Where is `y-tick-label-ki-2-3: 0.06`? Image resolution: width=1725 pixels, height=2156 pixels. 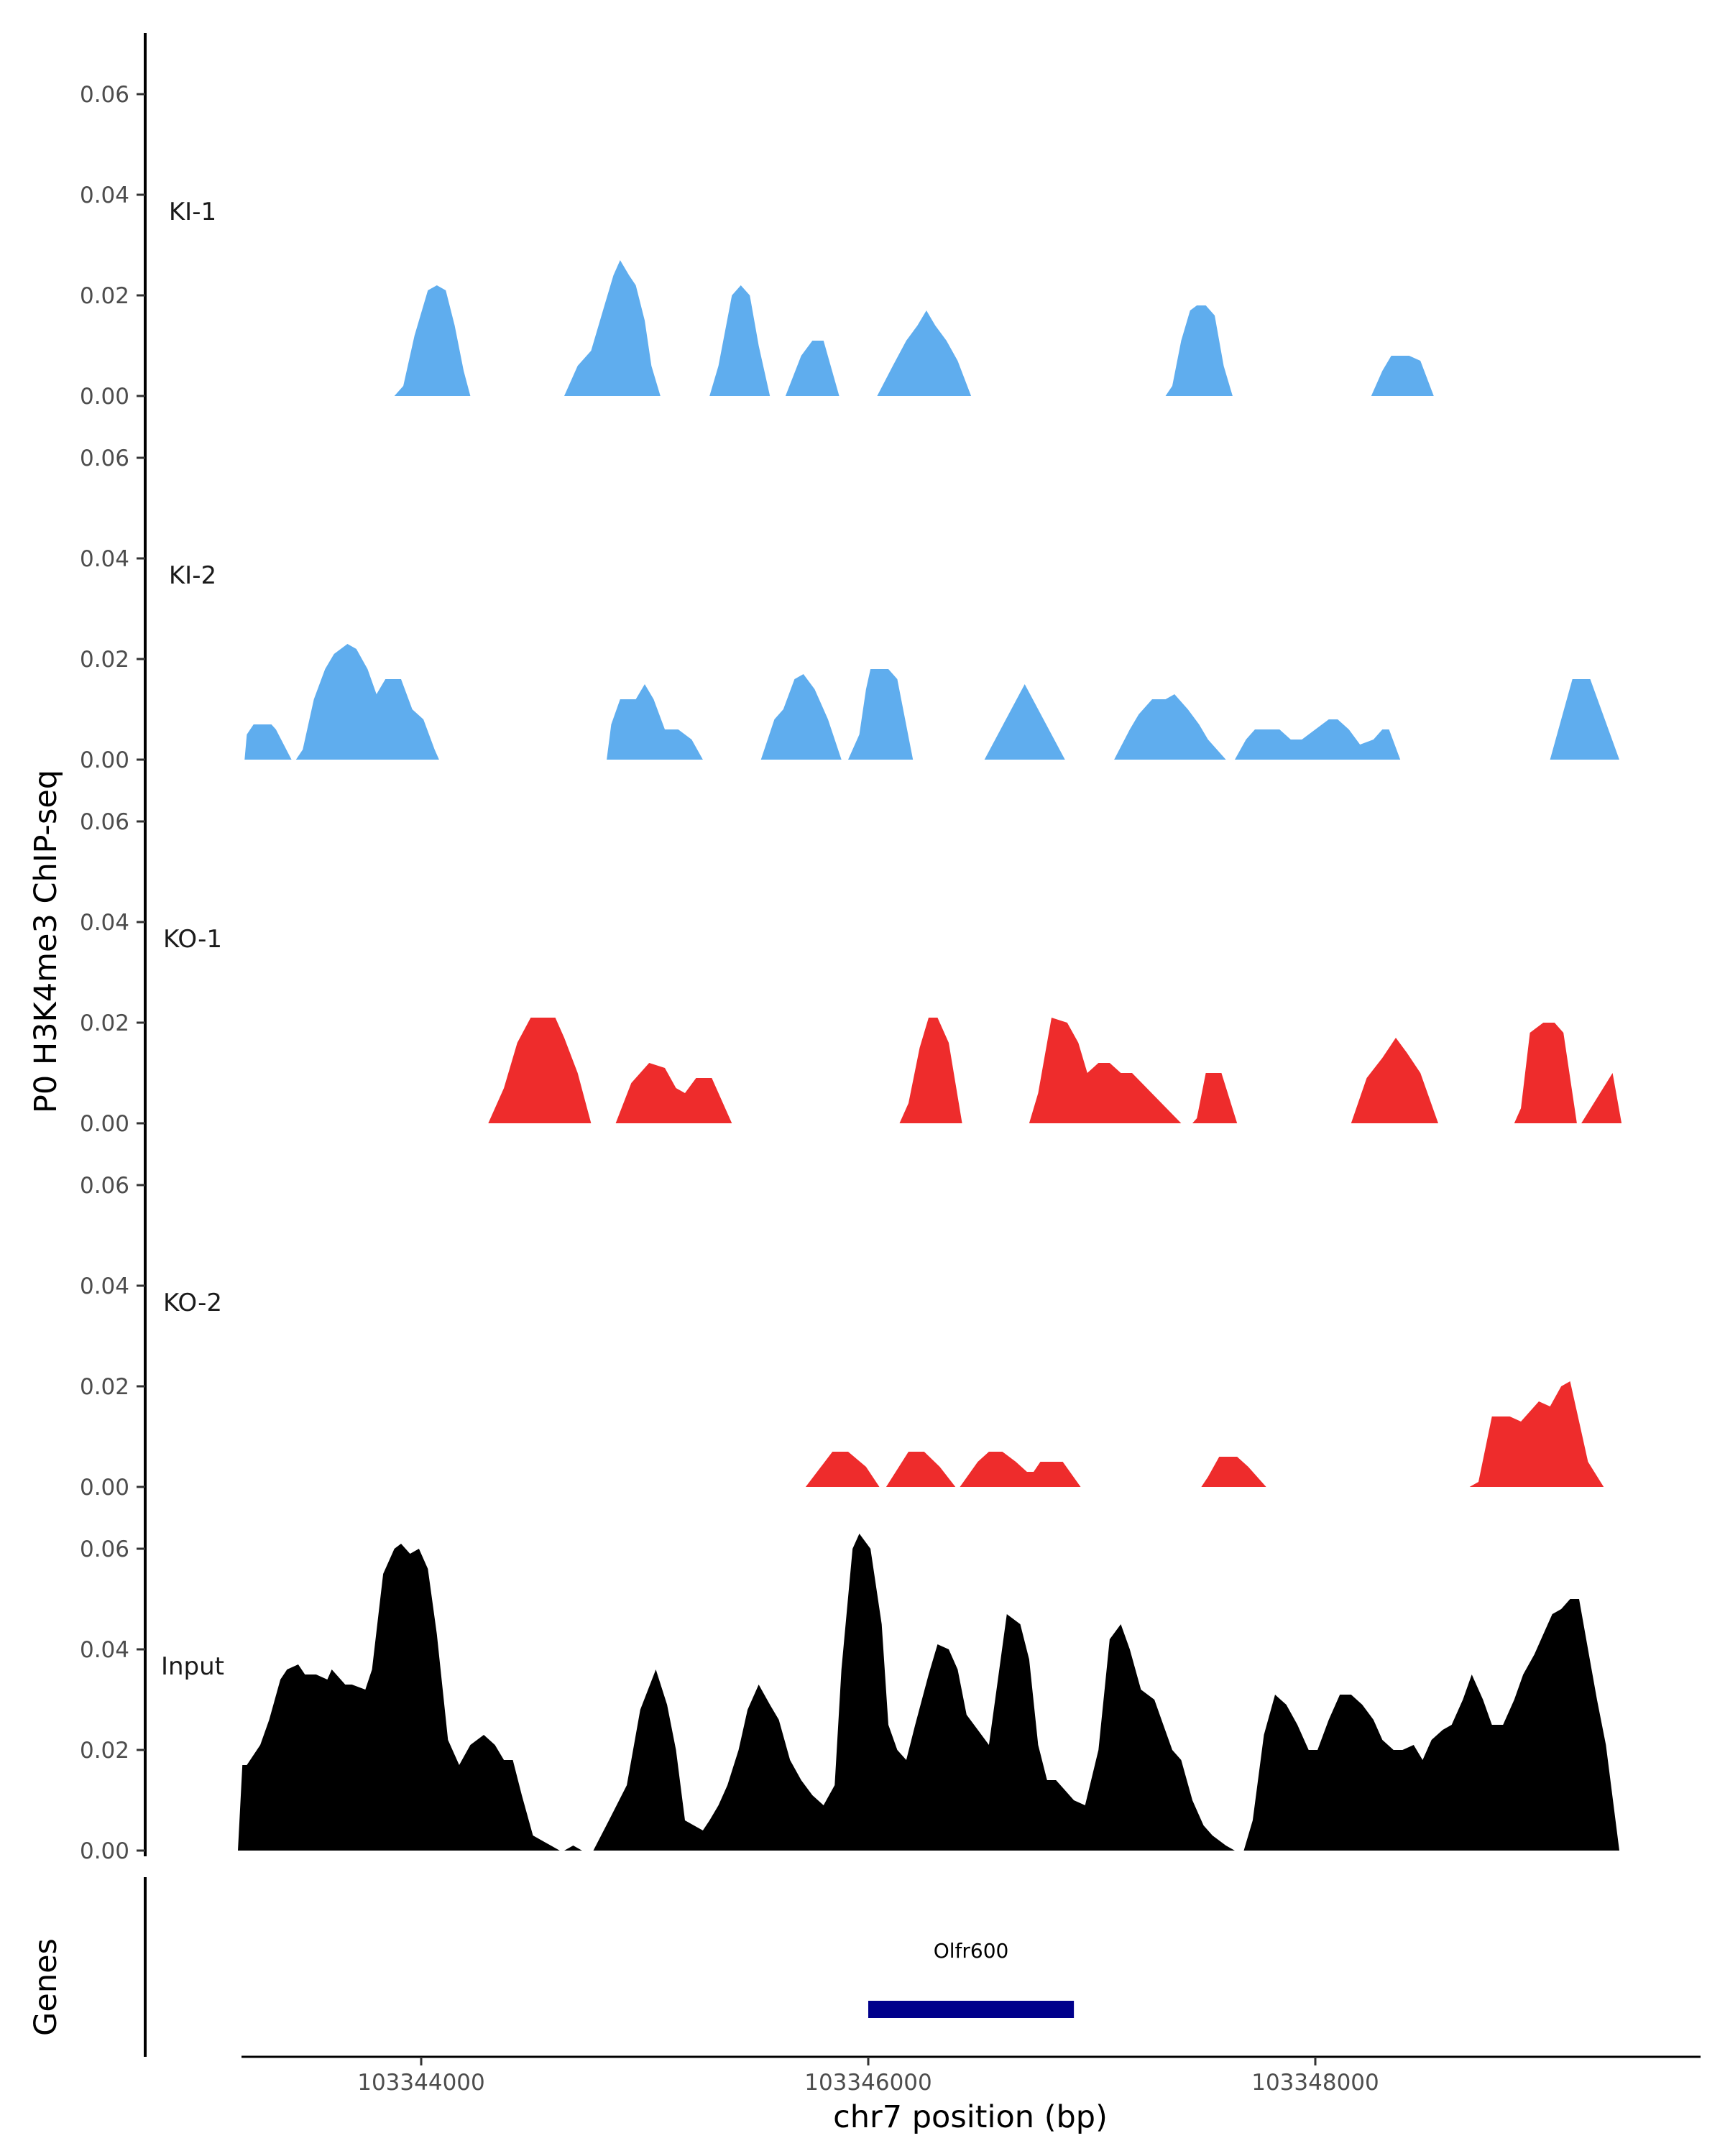 y-tick-label-ki-2-3: 0.06 is located at coordinates (104, 459).